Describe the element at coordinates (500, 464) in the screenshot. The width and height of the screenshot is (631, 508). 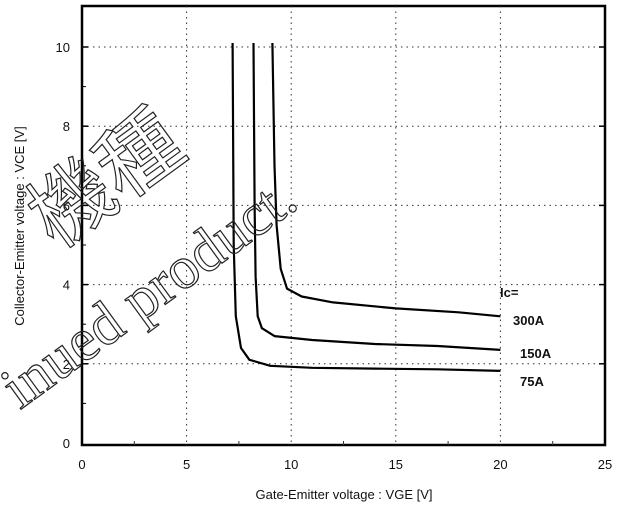
I see `x-tick-label: 20` at that location.